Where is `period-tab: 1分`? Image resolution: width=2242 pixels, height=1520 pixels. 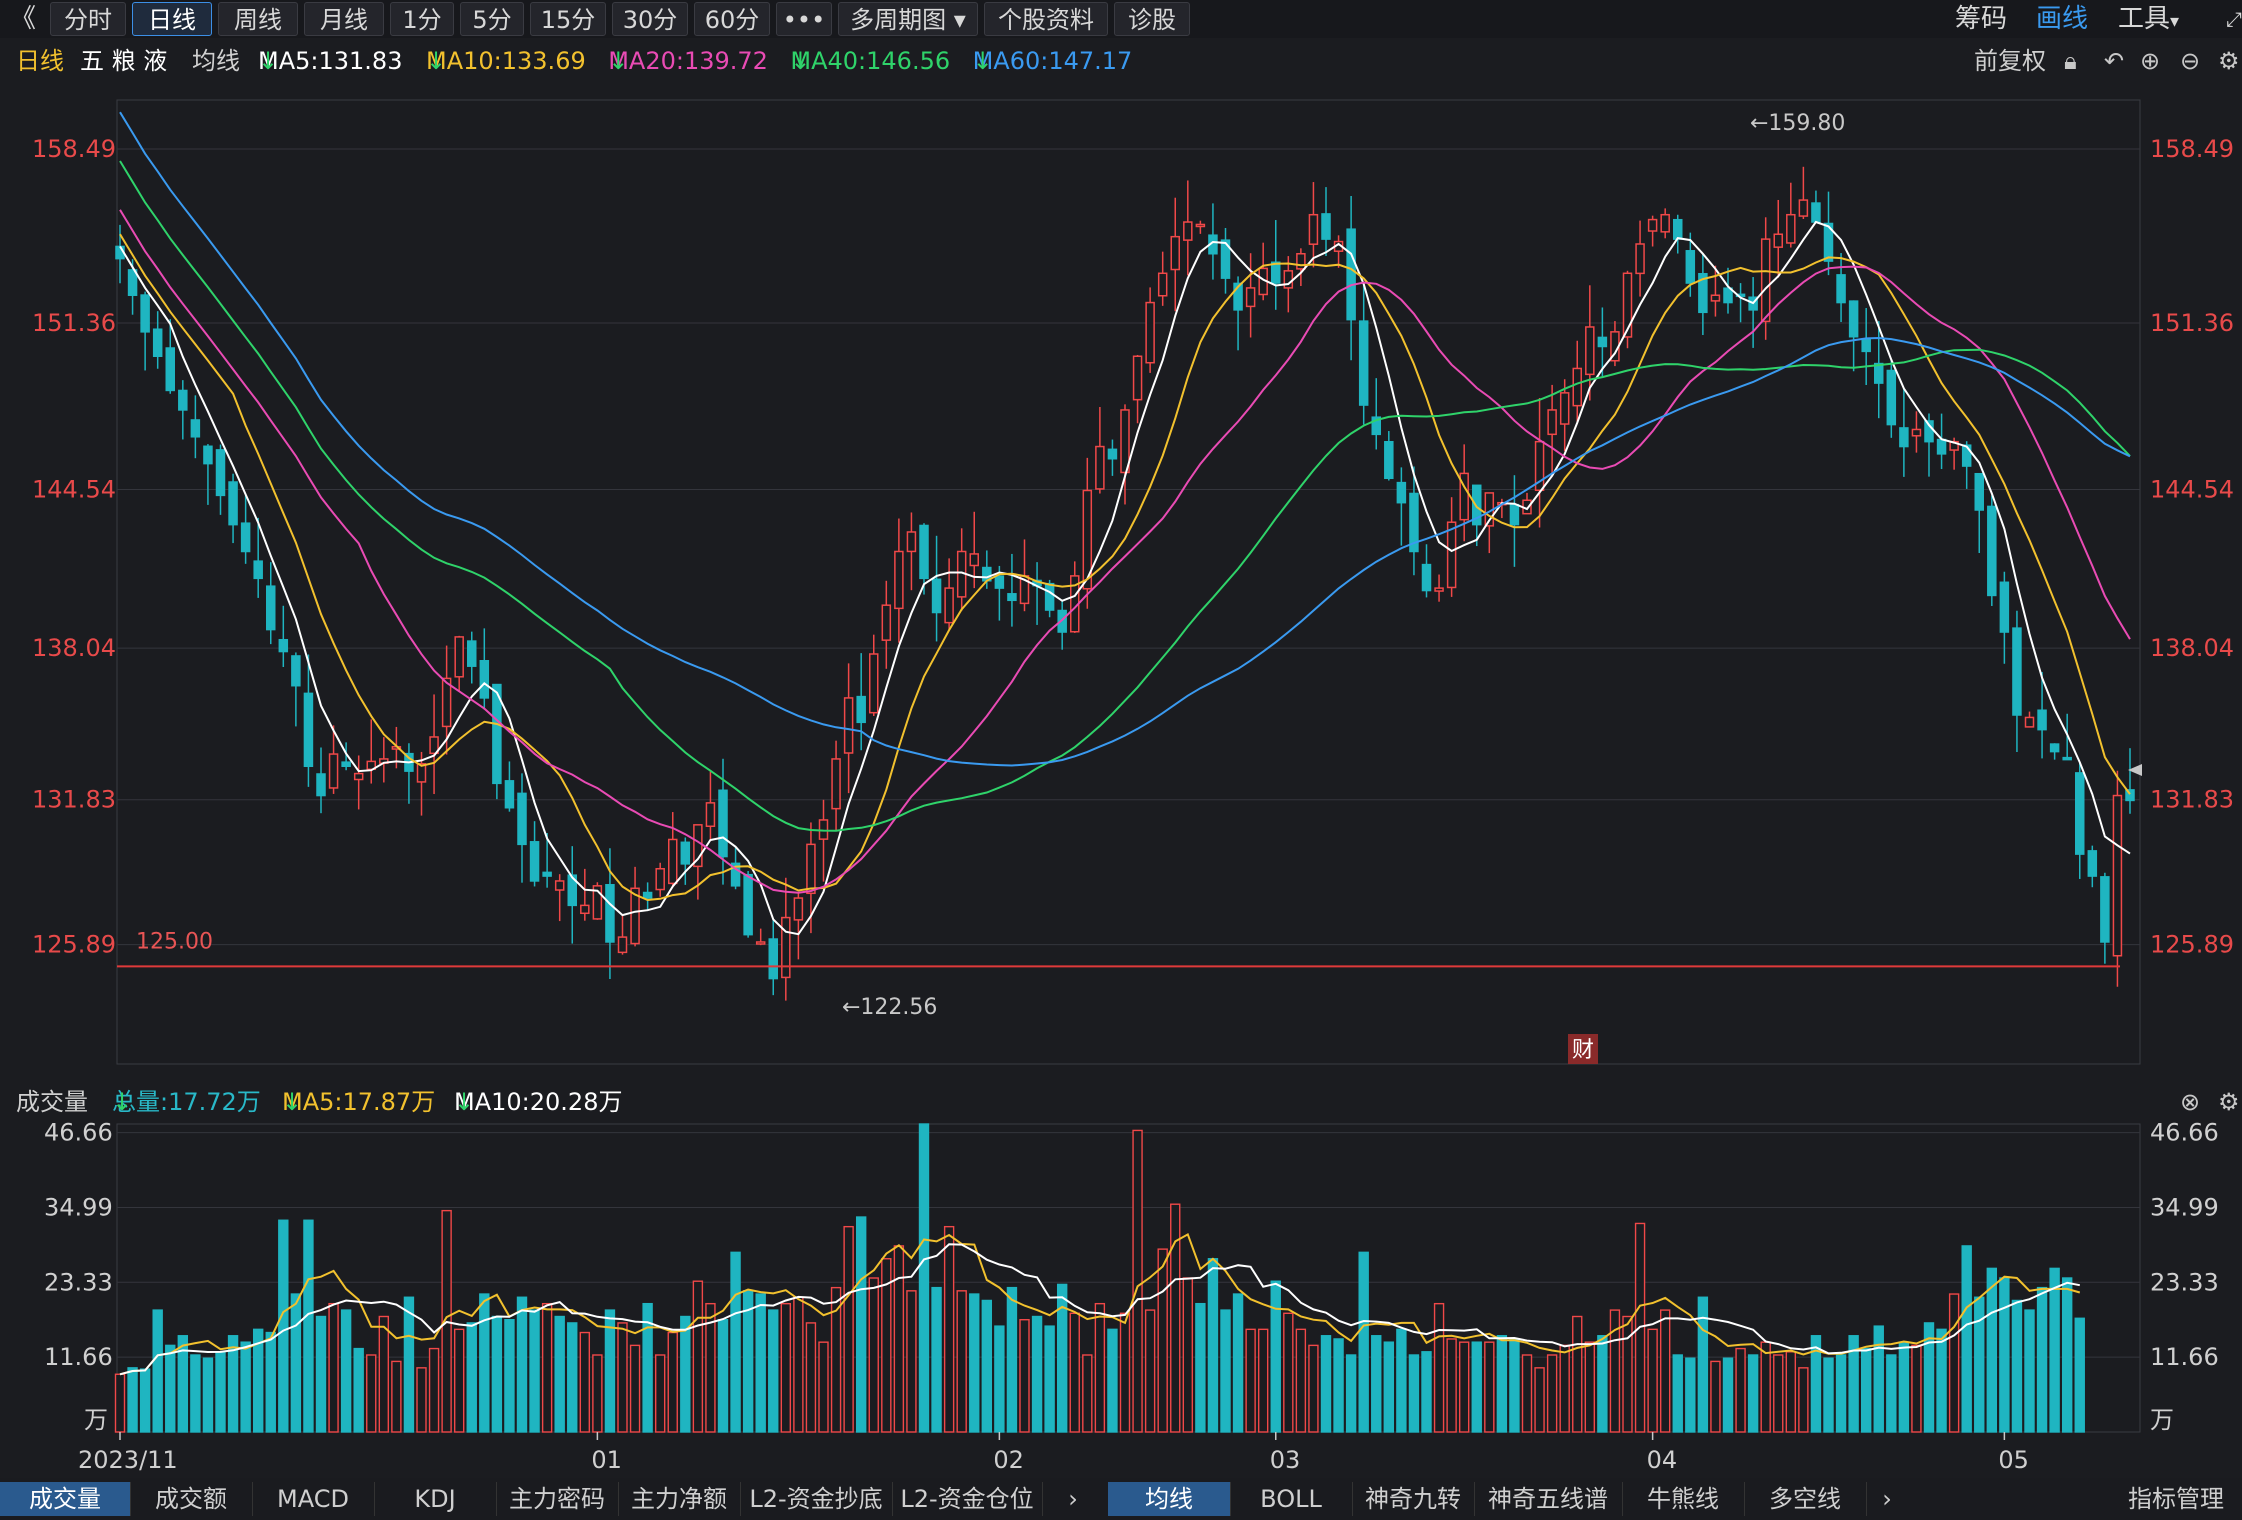 period-tab: 1分 is located at coordinates (422, 19).